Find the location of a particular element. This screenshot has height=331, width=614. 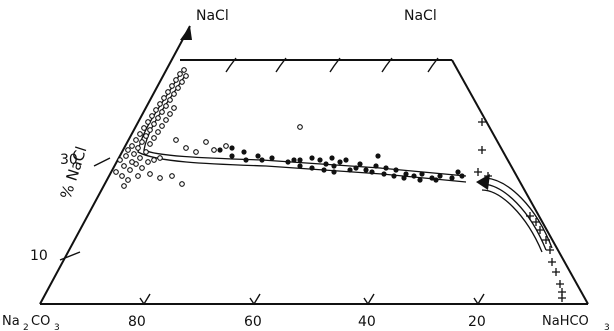

corner-left-sub1: 2 is located at coordinates (26, 327).